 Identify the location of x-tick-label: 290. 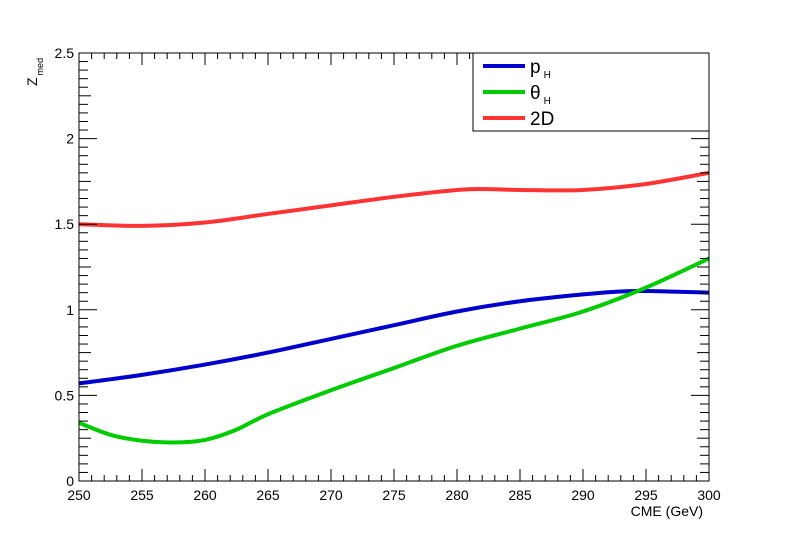
(583, 495).